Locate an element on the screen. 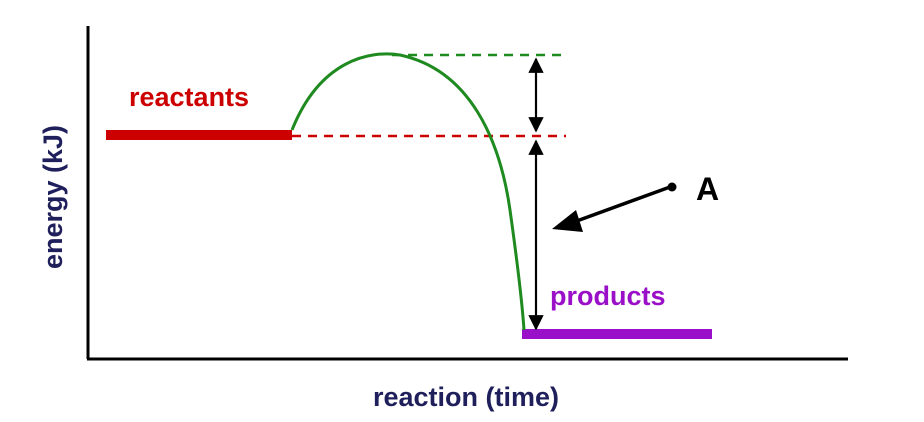 This screenshot has height=422, width=924. pointer-arrow-head is located at coordinates (567, 221).